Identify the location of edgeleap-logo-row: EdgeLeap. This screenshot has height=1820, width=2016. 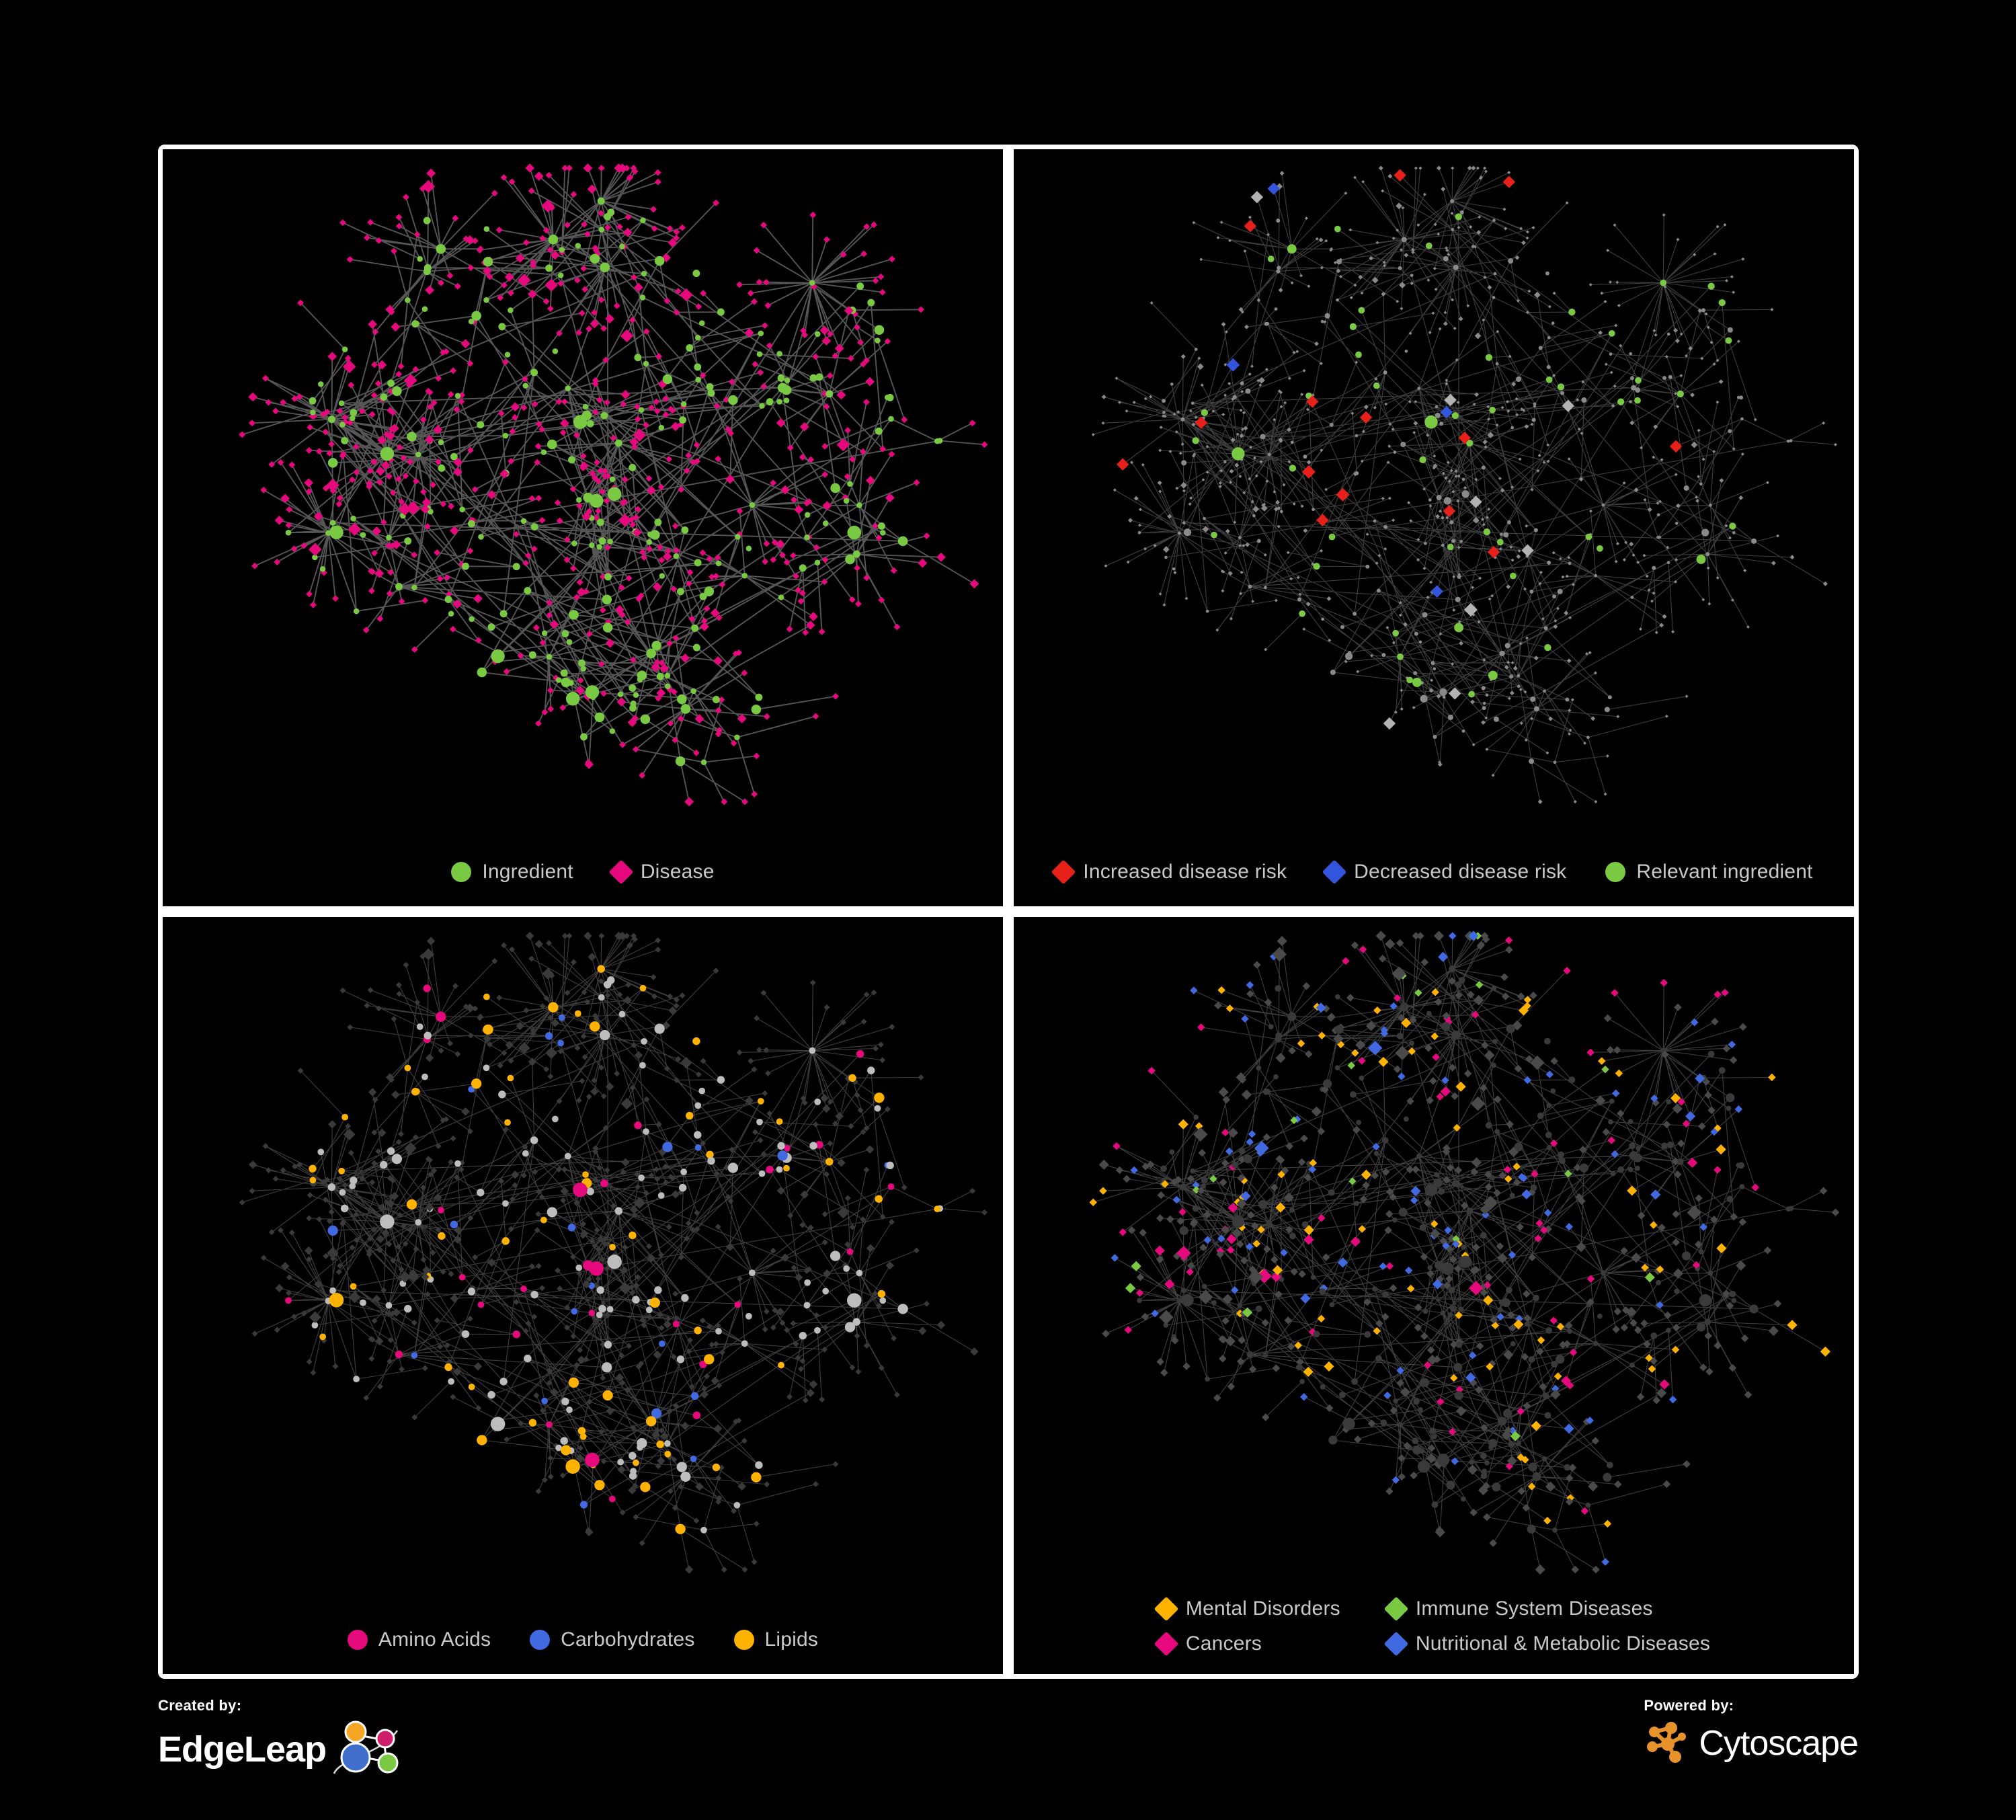
(282, 1749).